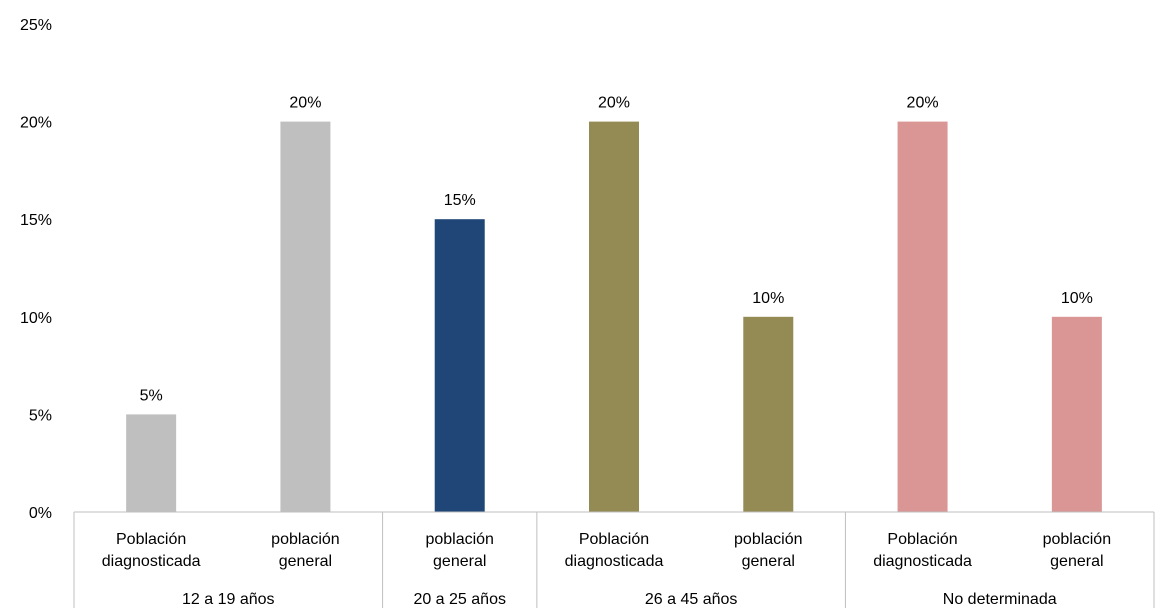 The image size is (1162, 608). Describe the element at coordinates (36, 123) in the screenshot. I see `y-tick-label: 20%` at that location.